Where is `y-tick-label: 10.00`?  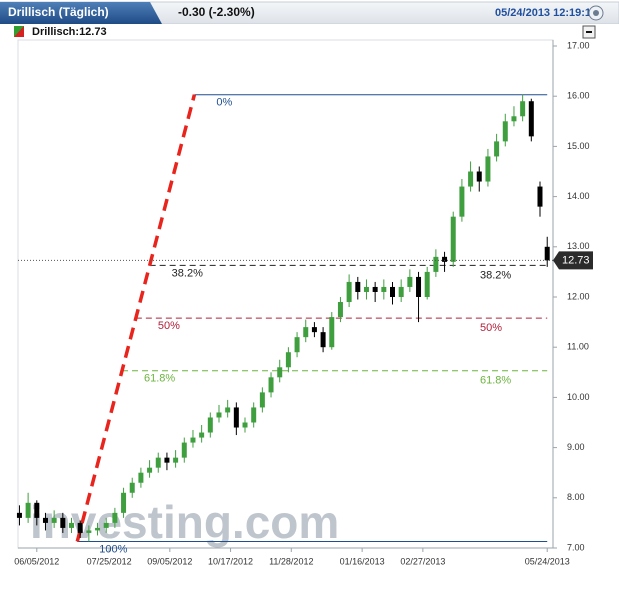 y-tick-label: 10.00 is located at coordinates (578, 397).